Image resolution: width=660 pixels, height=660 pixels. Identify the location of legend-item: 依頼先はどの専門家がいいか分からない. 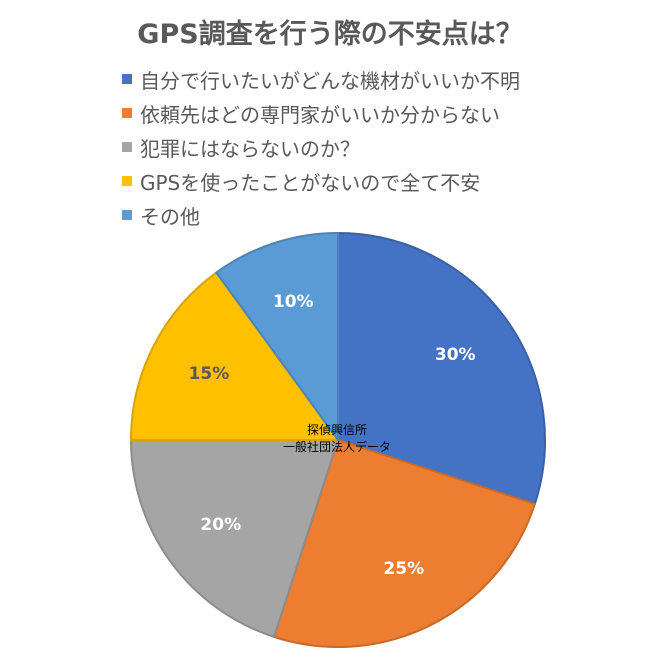
(321, 113).